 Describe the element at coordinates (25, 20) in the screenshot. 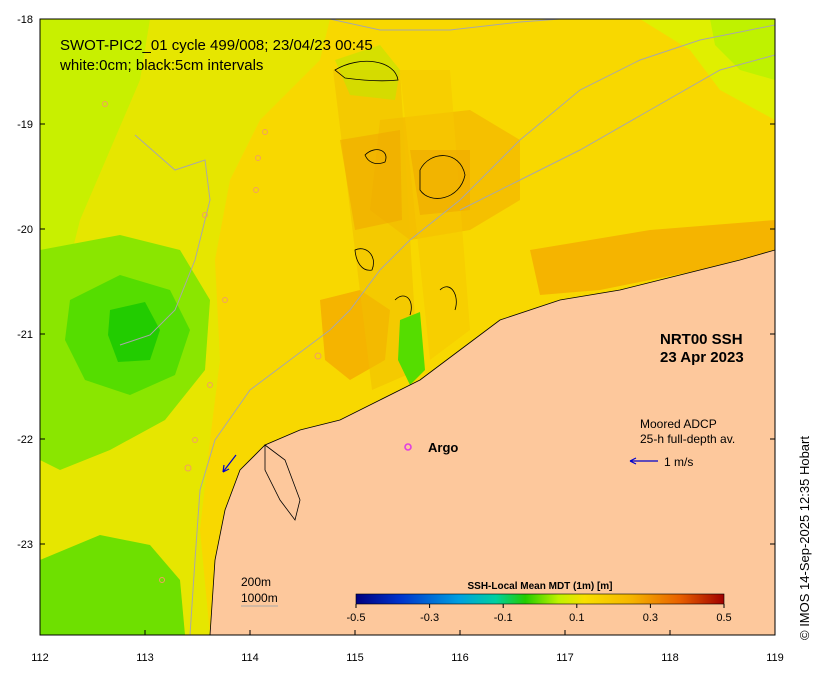

I see `lat-tick-label: -18` at that location.